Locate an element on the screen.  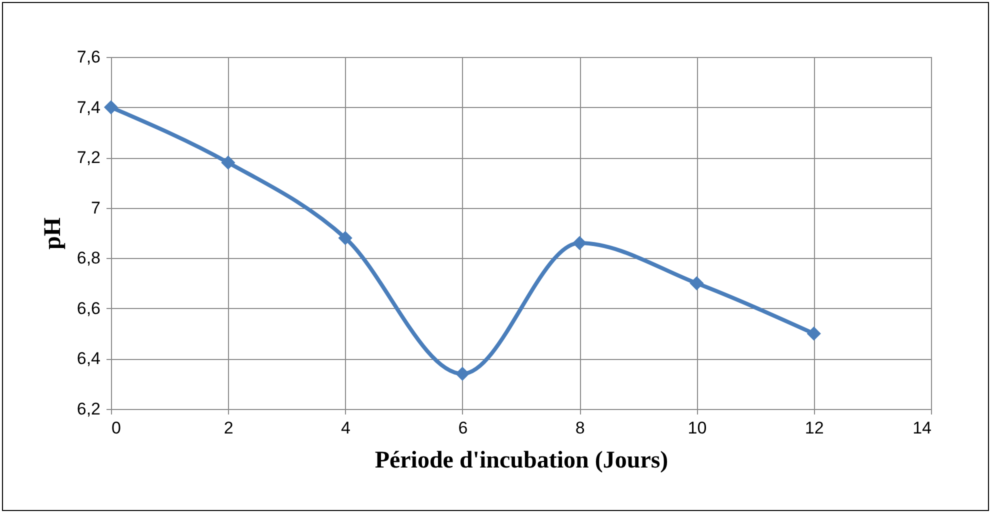
x-tick-label: 0 is located at coordinates (116, 428).